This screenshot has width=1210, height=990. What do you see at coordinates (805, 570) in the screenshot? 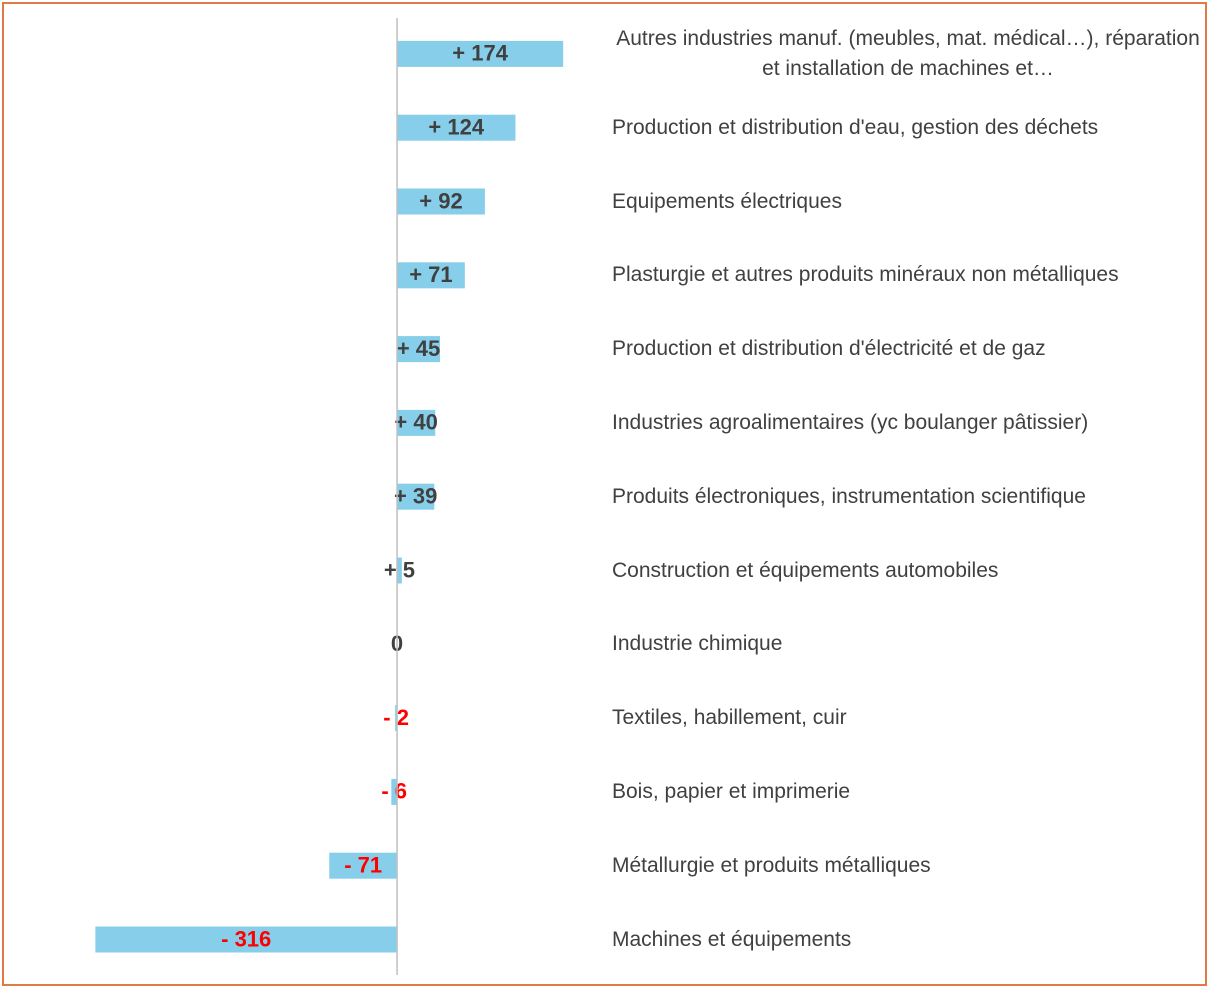
I see `category-label: Construction et équipements automobiles` at bounding box center [805, 570].